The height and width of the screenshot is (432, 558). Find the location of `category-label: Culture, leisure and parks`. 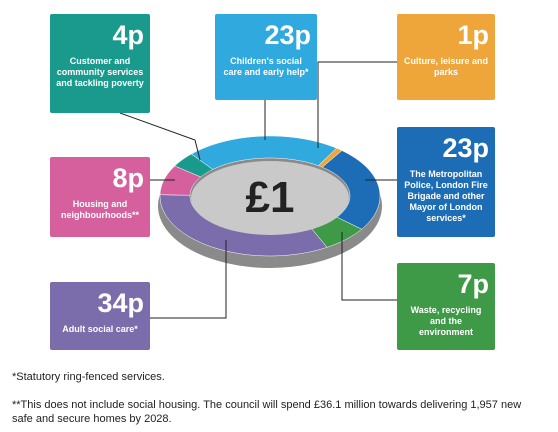

category-label: Culture, leisure and parks is located at coordinates (446, 66).